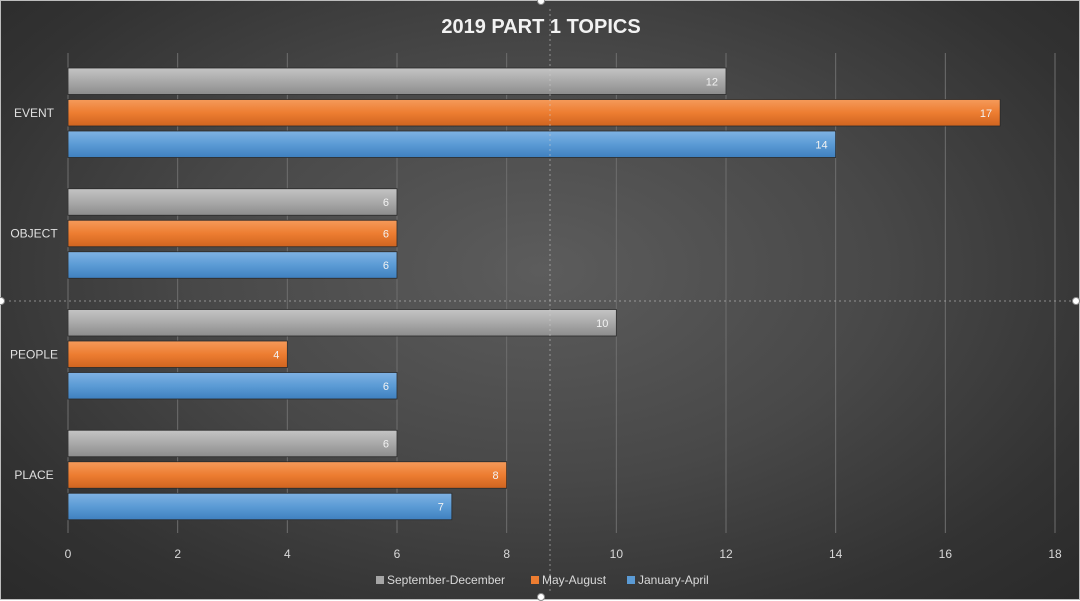 The width and height of the screenshot is (1080, 601). I want to click on x-tick-label: 14, so click(836, 554).